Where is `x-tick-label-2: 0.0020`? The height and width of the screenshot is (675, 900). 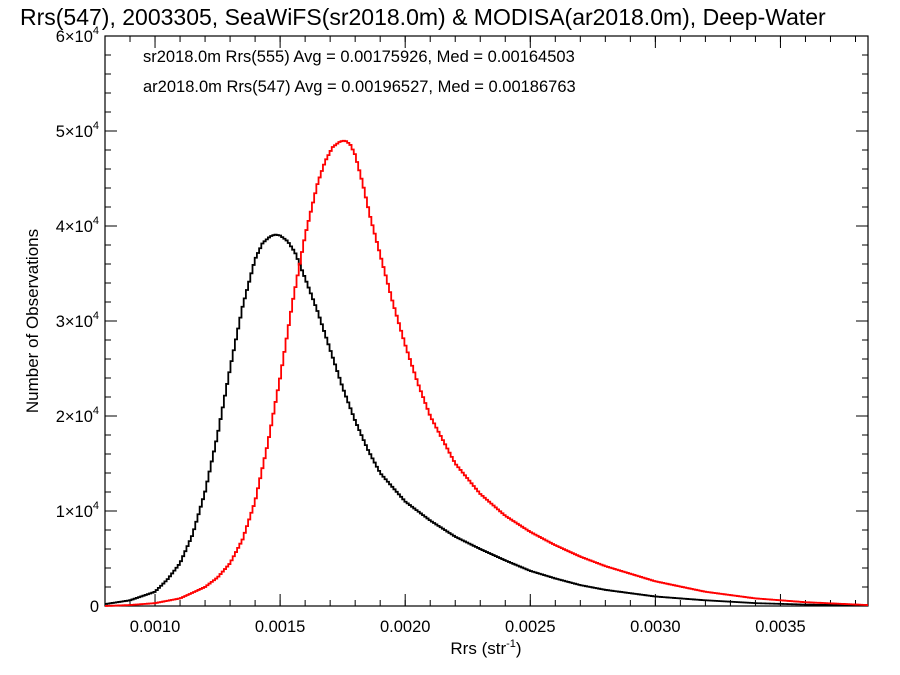 x-tick-label-2: 0.0020 is located at coordinates (405, 627).